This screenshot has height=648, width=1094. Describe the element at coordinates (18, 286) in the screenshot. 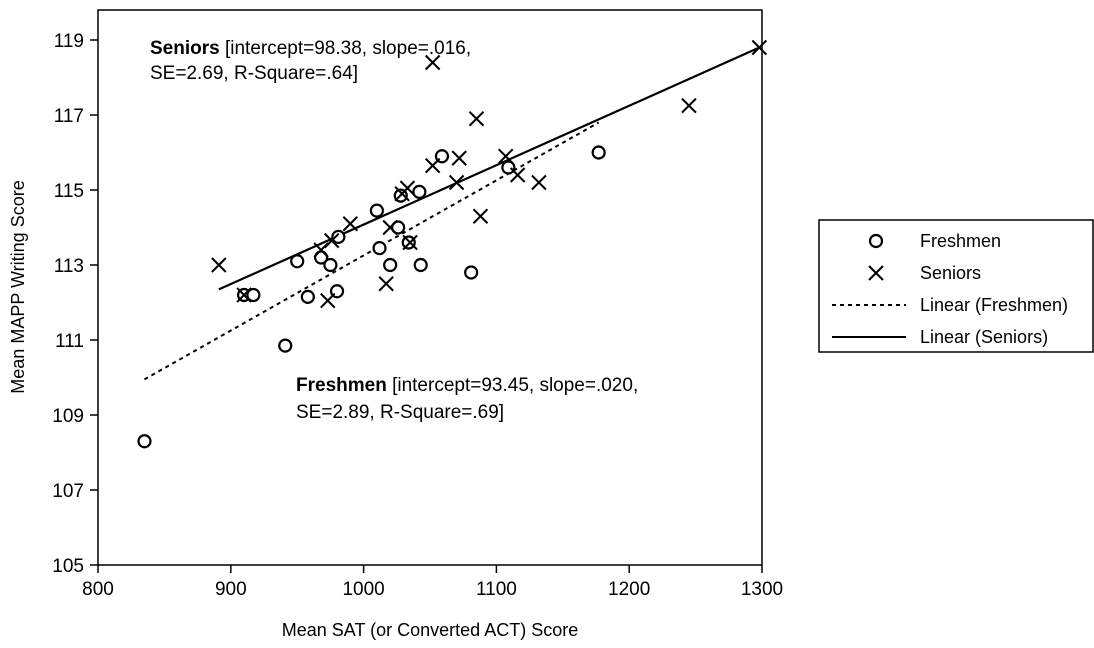

I see `y-axis-title: Mean MAPP Writing Score` at that location.